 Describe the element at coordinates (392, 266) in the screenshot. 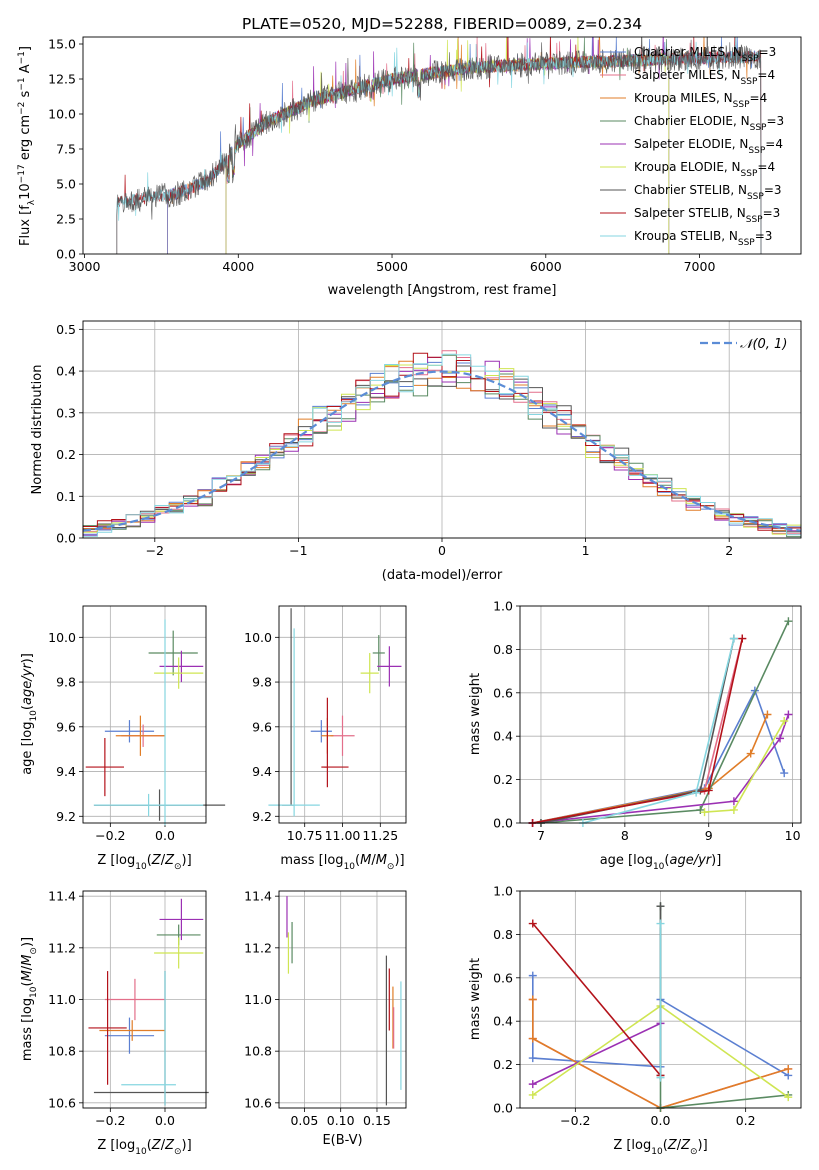

I see `x-tick-label: 5000` at that location.